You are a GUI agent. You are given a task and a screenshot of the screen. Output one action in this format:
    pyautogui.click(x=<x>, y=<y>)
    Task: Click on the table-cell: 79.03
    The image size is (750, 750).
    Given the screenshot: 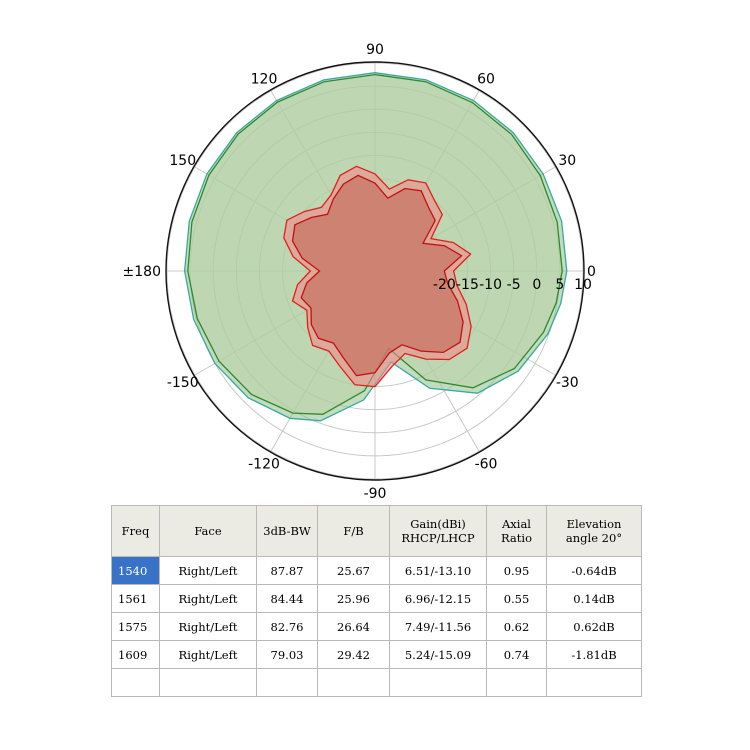 What is the action you would take?
    pyautogui.click(x=287, y=654)
    